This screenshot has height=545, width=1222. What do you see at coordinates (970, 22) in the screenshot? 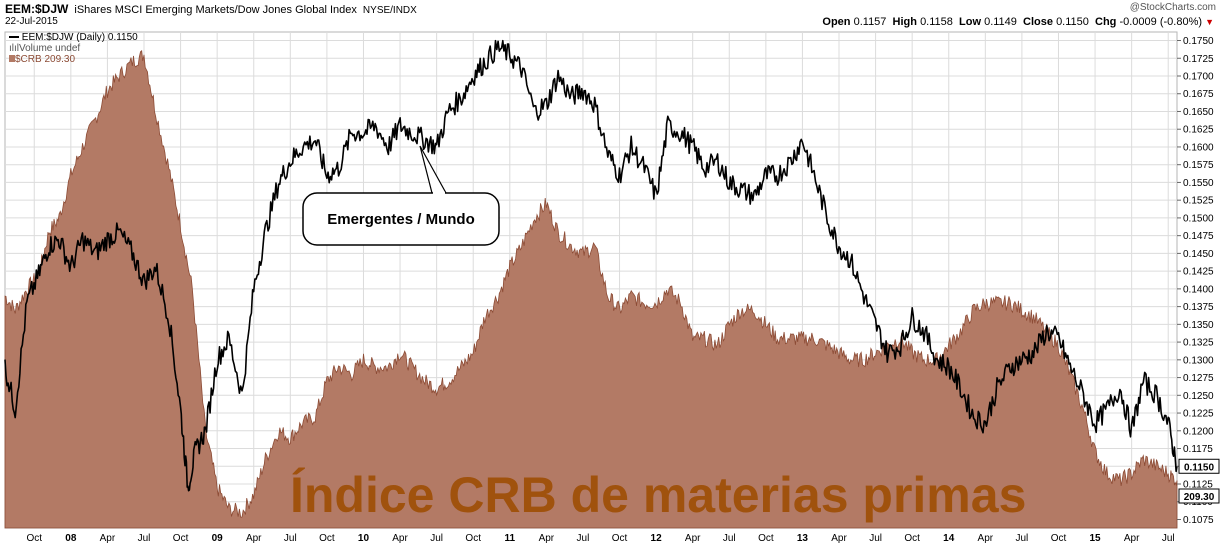
I see `low-label: Low` at bounding box center [970, 22].